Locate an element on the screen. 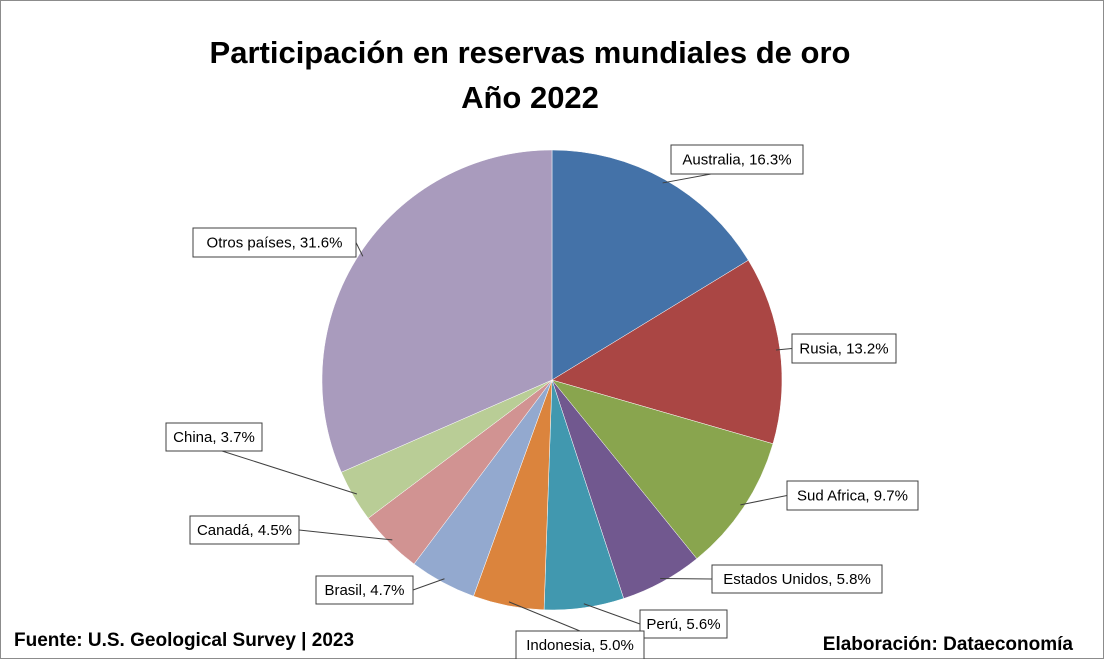 The height and width of the screenshot is (659, 1104). data-label: China, 3.7% is located at coordinates (214, 437).